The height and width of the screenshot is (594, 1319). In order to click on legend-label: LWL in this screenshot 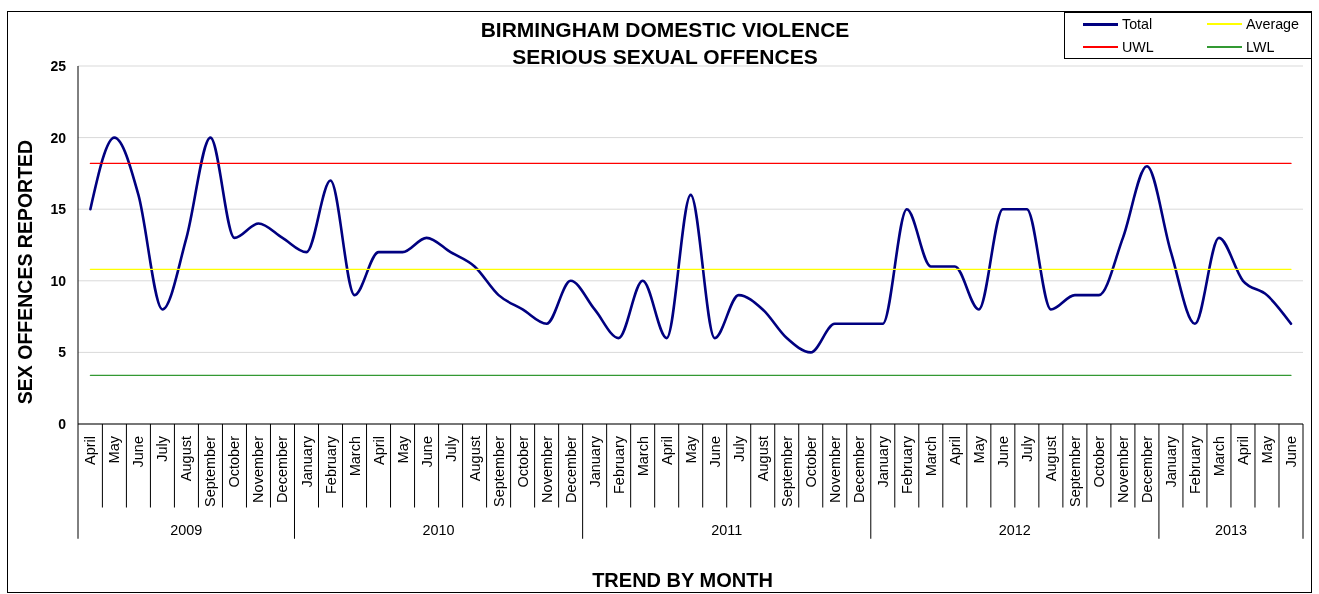, I will do `click(1260, 47)`.